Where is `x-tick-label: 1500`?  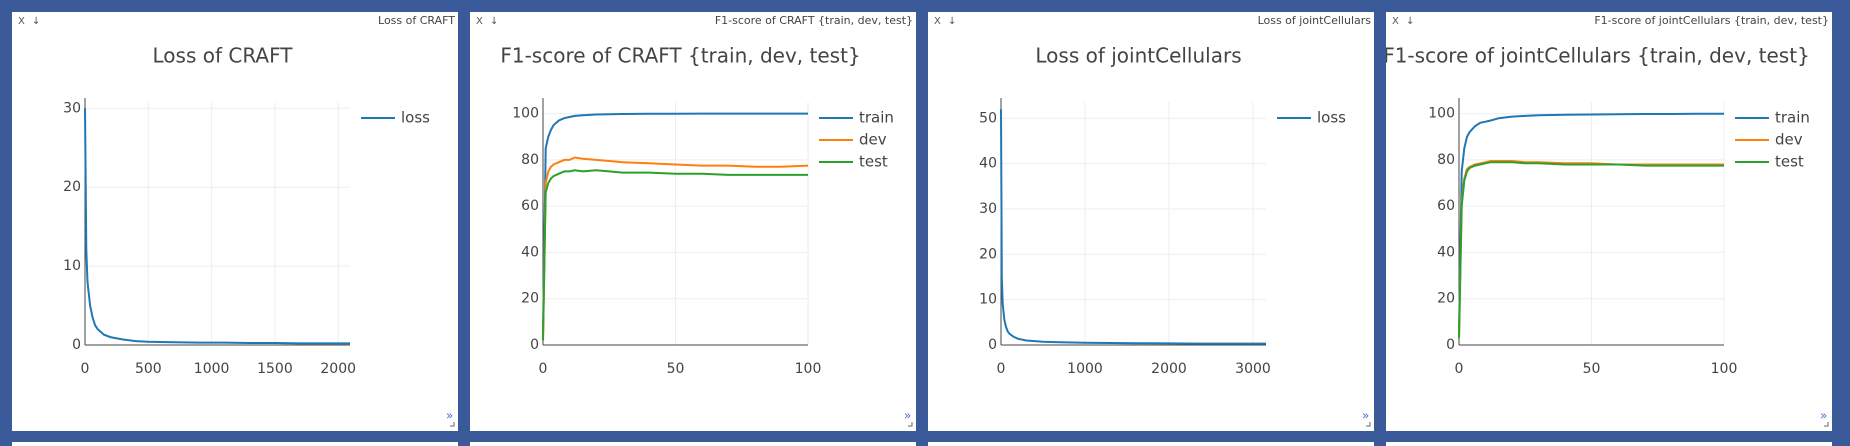
x-tick-label: 1500 is located at coordinates (275, 369).